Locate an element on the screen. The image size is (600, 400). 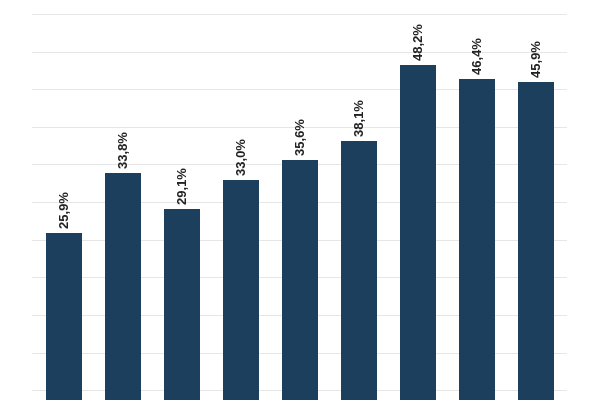
data-label: 25,9% is located at coordinates (63, 210).